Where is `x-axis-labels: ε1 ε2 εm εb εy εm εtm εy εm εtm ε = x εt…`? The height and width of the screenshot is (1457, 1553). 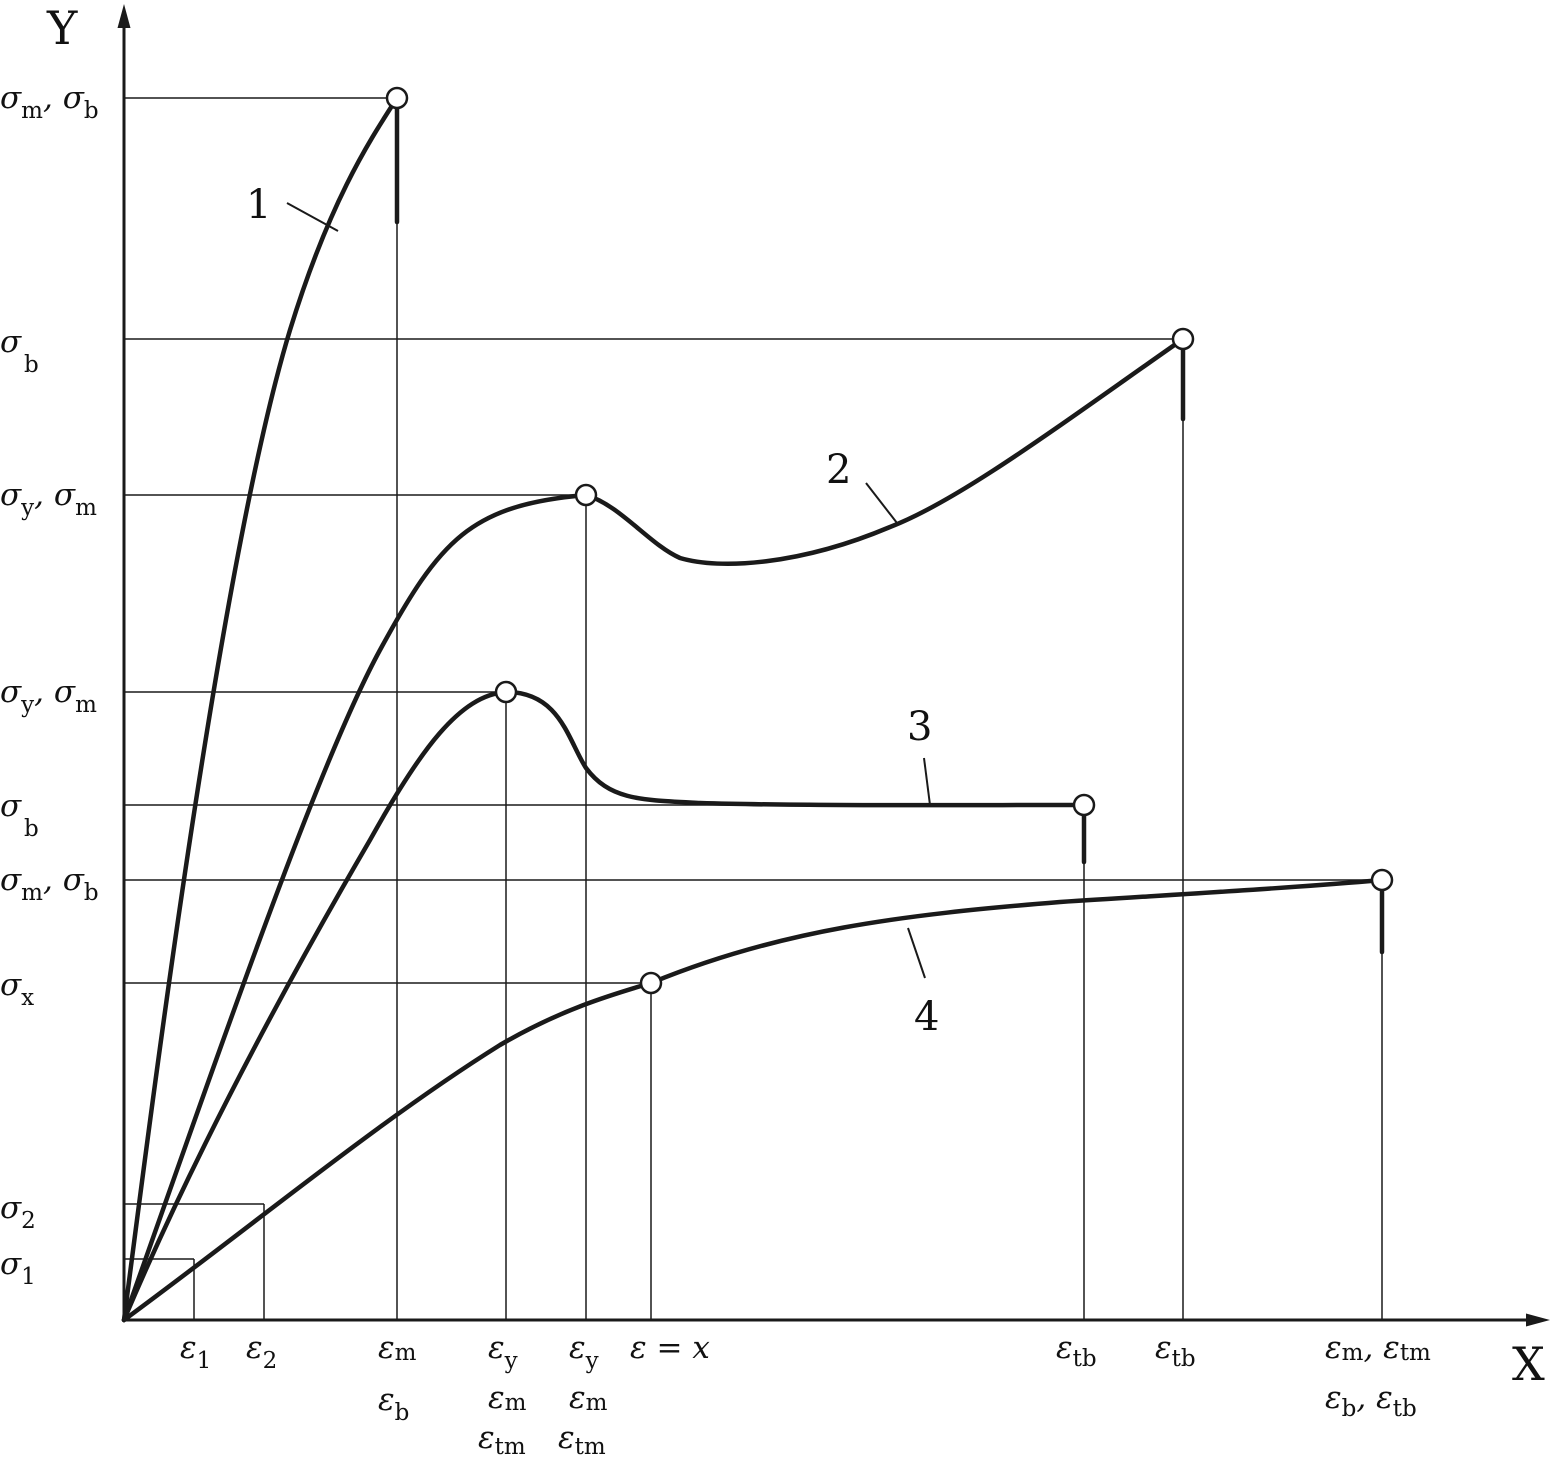
x-axis-labels: ε1 ε2 εm εb εy εm εtm εy εm εtm ε = x εt… is located at coordinates (805, 1393).